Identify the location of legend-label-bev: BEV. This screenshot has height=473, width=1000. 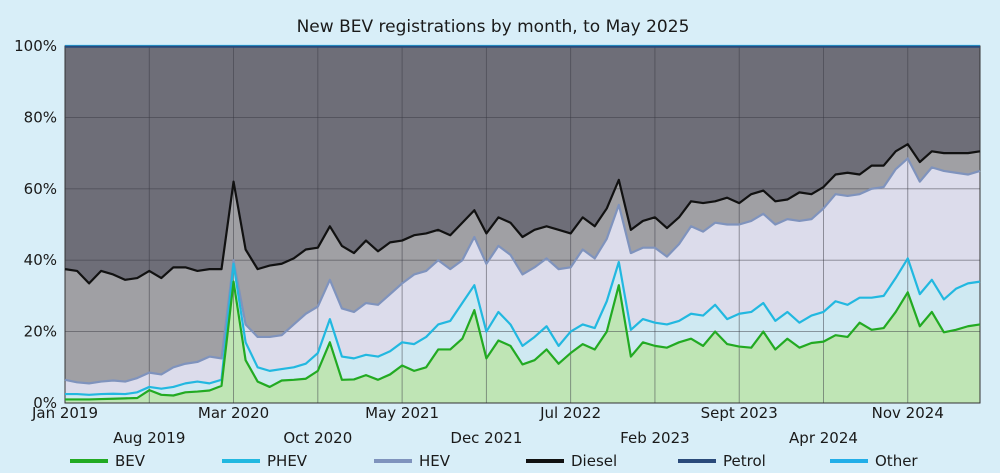
(130, 461).